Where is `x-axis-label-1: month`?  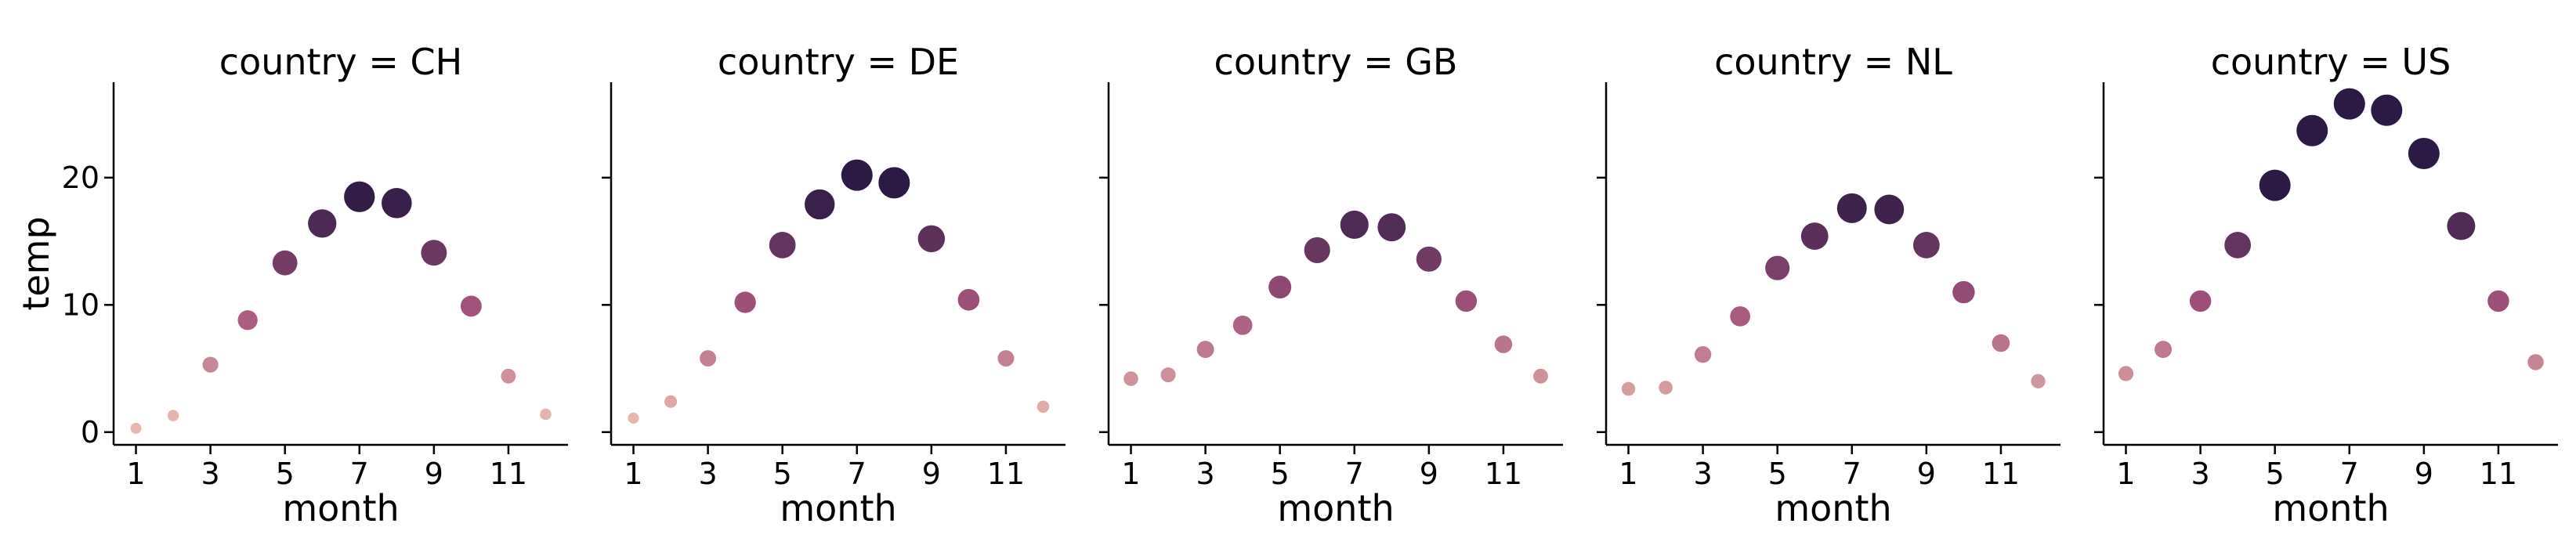 x-axis-label-1: month is located at coordinates (838, 508).